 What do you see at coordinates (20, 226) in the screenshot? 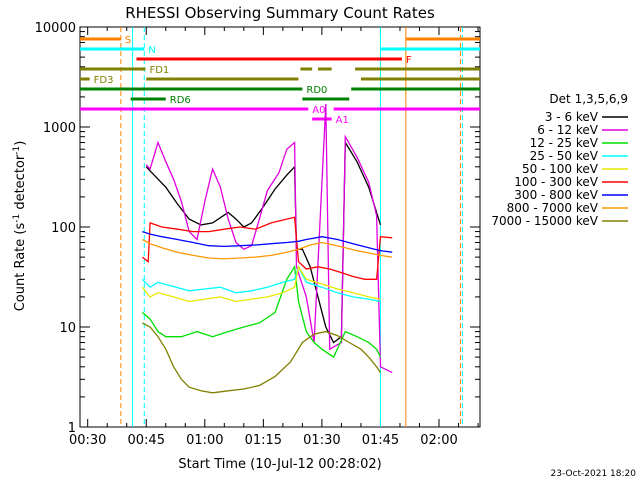
I see `y-axis-label: Count Rate (s-1 detector-1)` at bounding box center [20, 226].